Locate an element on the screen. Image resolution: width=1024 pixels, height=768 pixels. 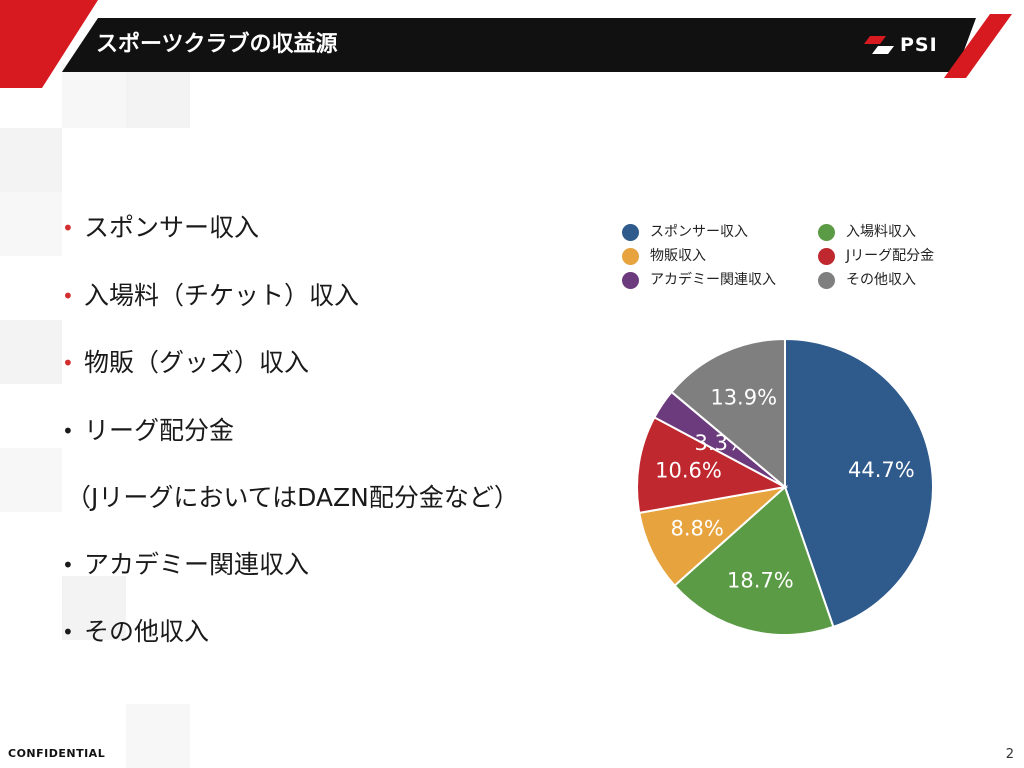
psi-logo: PSI is located at coordinates (904, 45).